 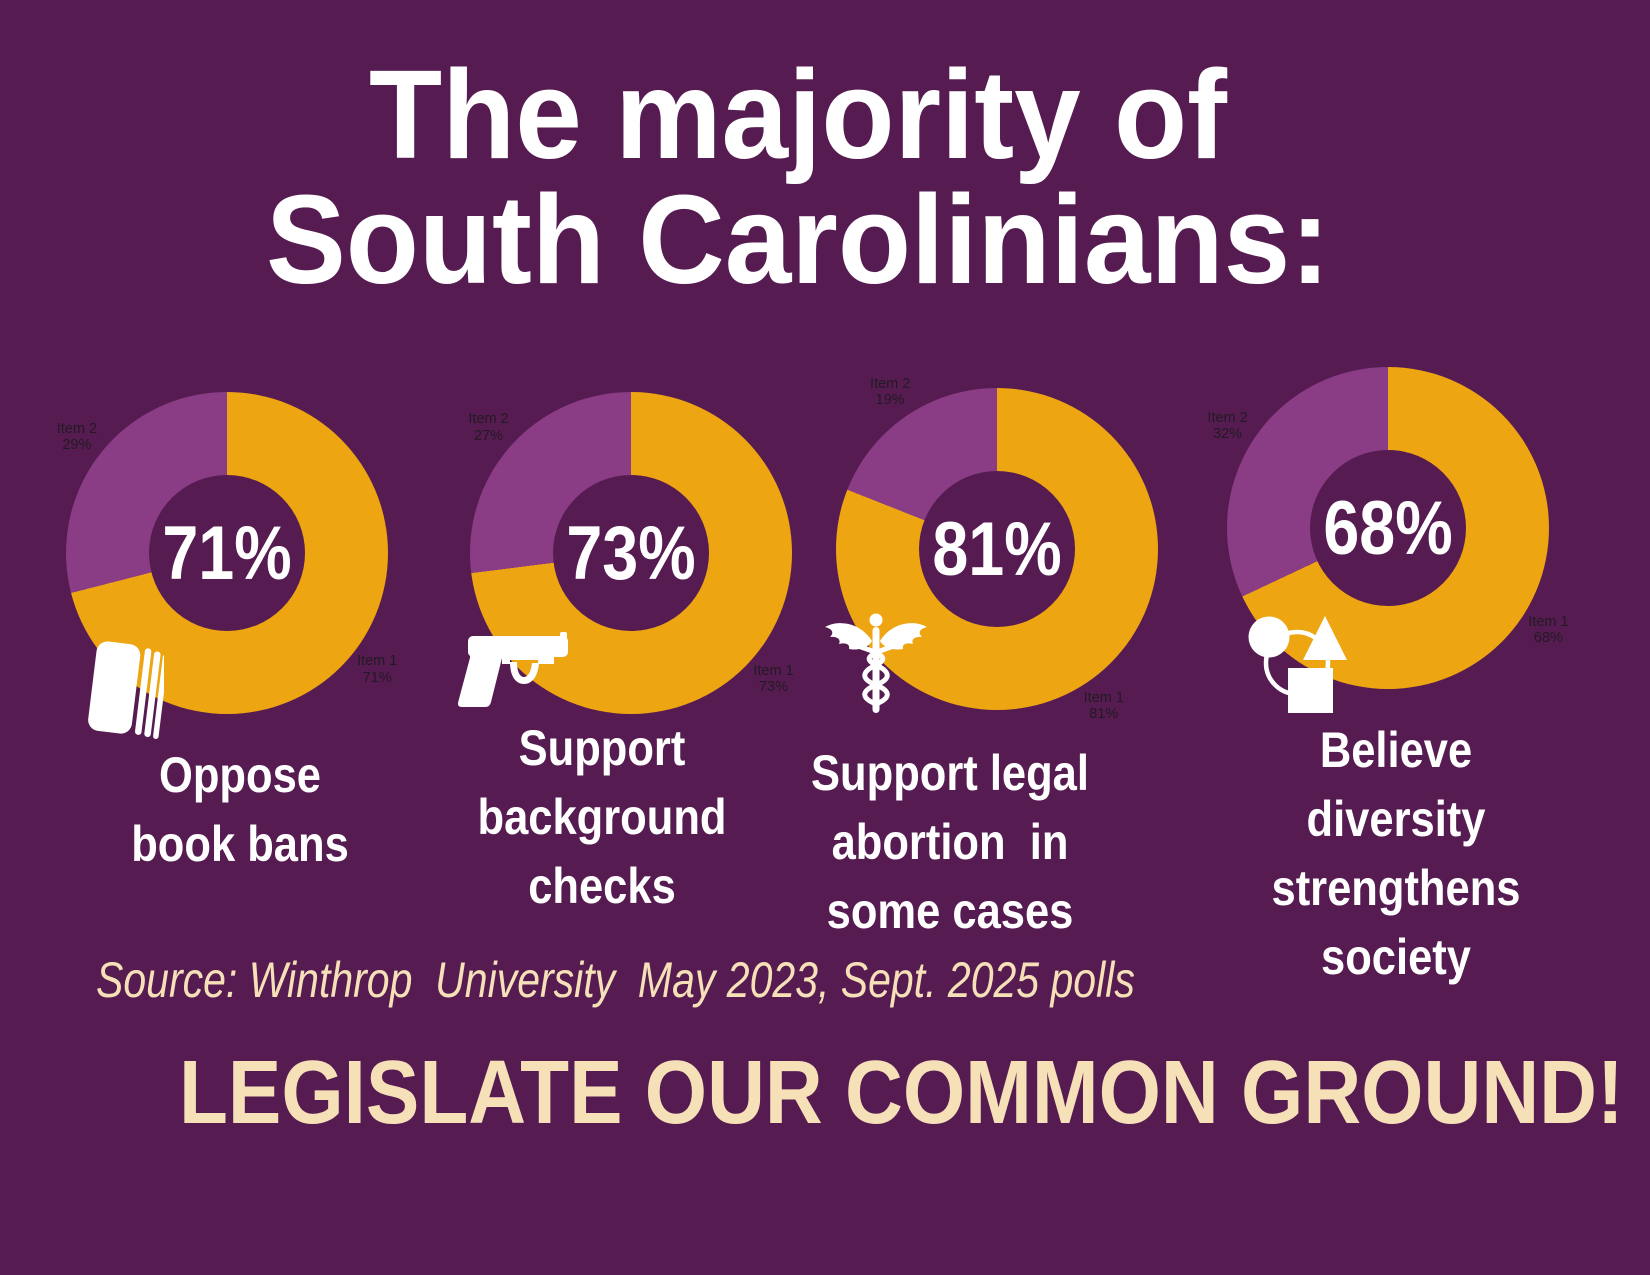 I want to click on slice-label-item1: Item 1 73%, so click(x=773, y=678).